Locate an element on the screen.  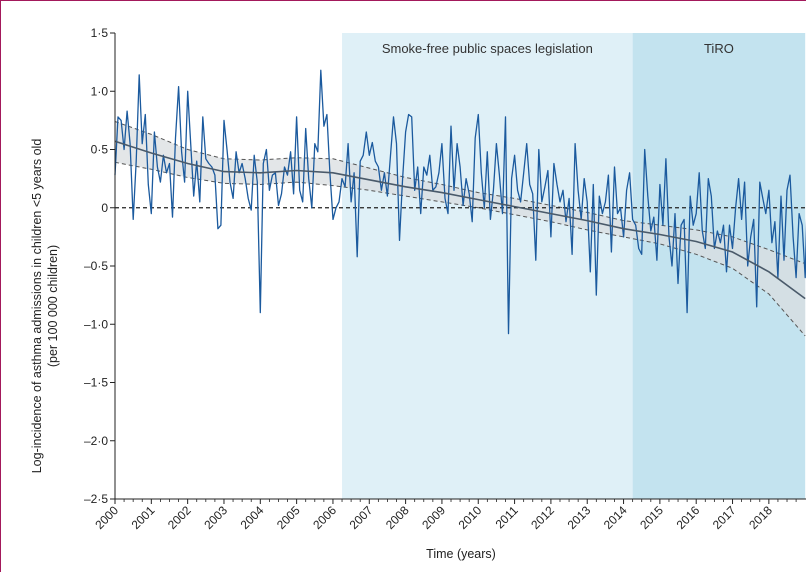
x-tick-label: 2012 is located at coordinates (542, 517).